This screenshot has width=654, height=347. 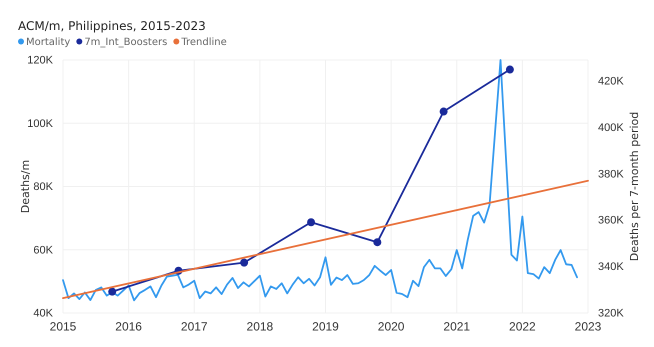 I want to click on x-tick-label: 2023, so click(x=588, y=327).